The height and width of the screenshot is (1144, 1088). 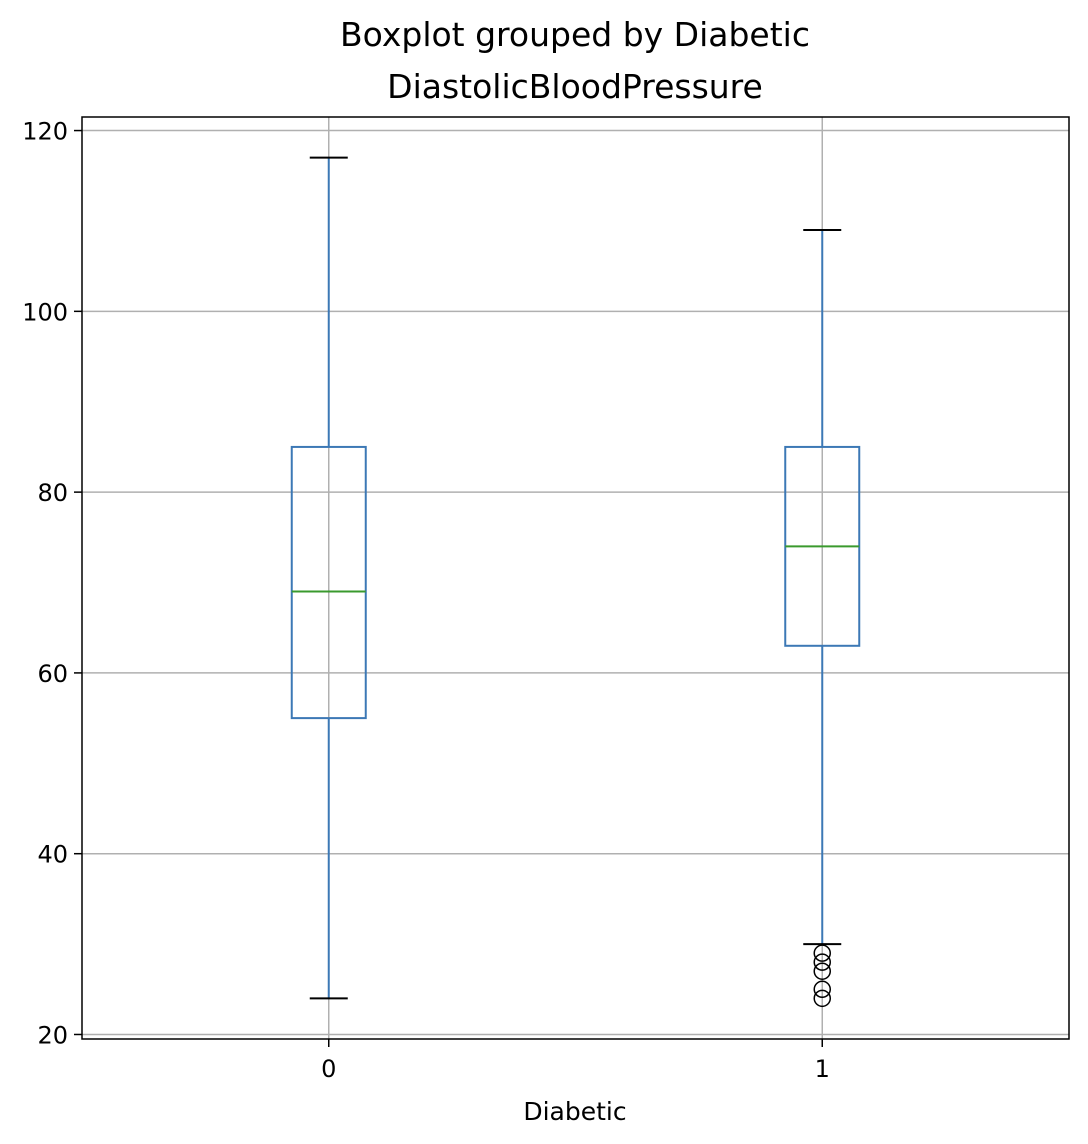 What do you see at coordinates (45, 312) in the screenshot?
I see `y-tick-label: 100` at bounding box center [45, 312].